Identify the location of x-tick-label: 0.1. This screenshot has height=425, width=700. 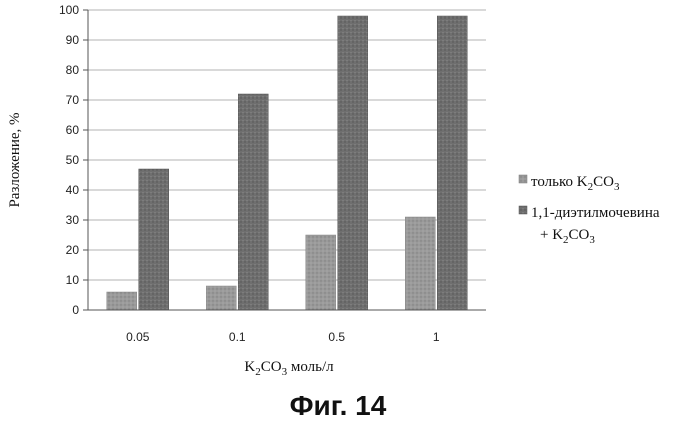
(237, 337).